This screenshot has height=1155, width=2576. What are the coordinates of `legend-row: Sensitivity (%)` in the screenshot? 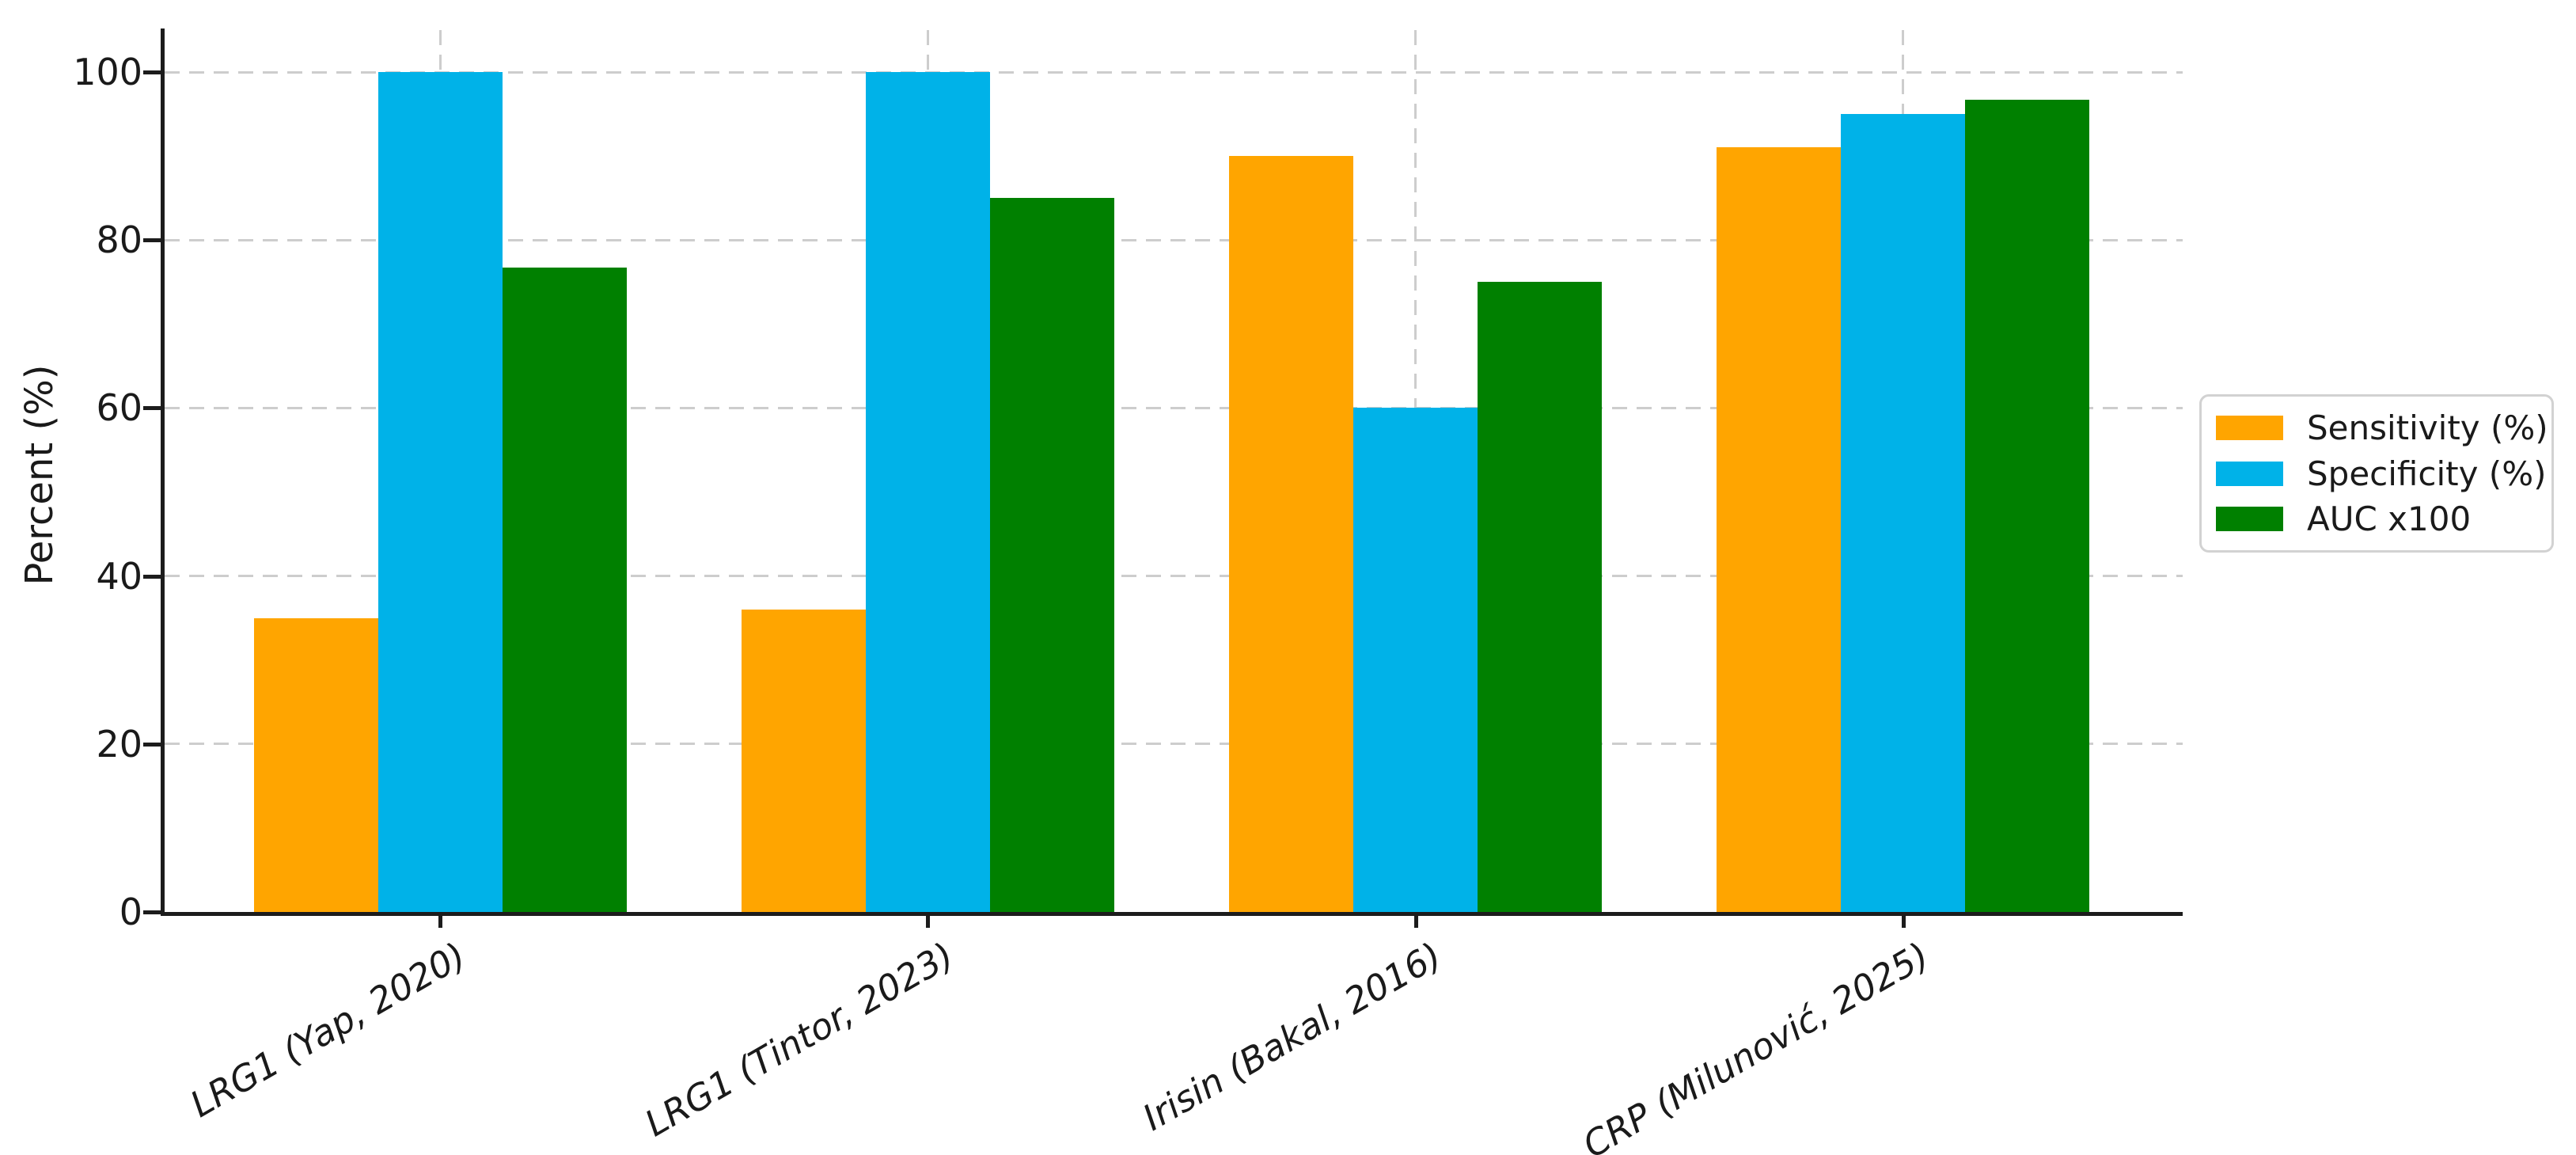 It's located at (2382, 427).